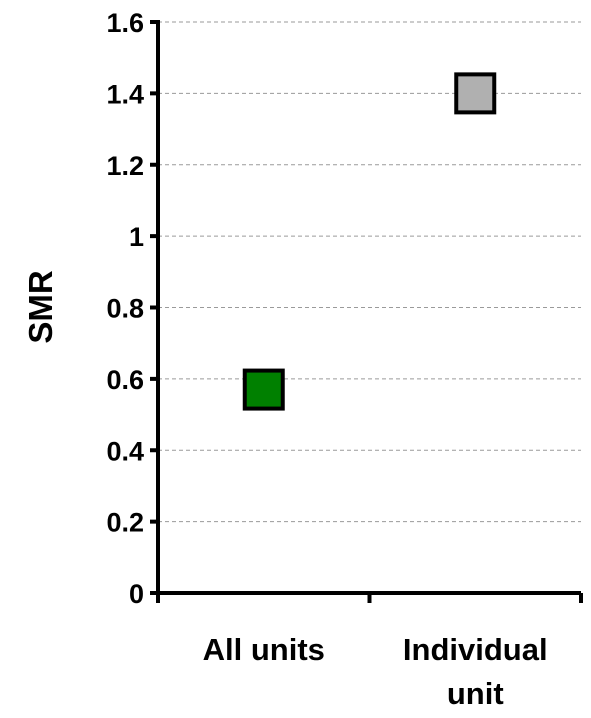 The height and width of the screenshot is (718, 591). Describe the element at coordinates (136, 594) in the screenshot. I see `y-tick-label: 0` at that location.